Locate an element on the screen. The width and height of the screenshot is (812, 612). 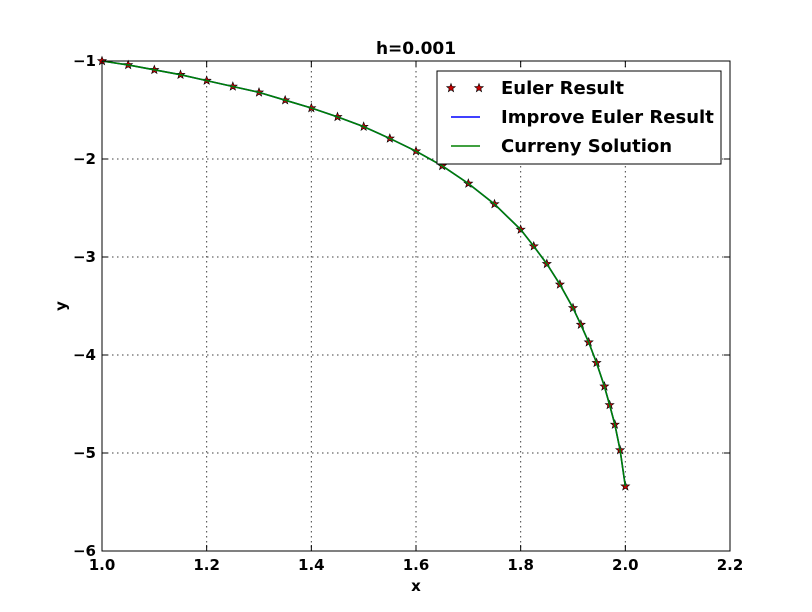
y-tick-label: −5 is located at coordinates (84, 453).